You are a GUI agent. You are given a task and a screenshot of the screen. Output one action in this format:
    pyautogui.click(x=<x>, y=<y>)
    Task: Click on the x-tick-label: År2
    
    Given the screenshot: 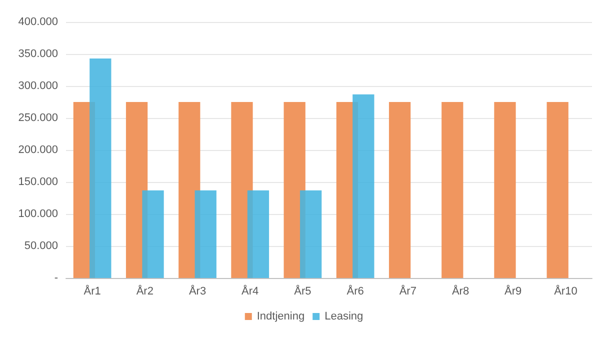 What is the action you would take?
    pyautogui.click(x=145, y=291)
    